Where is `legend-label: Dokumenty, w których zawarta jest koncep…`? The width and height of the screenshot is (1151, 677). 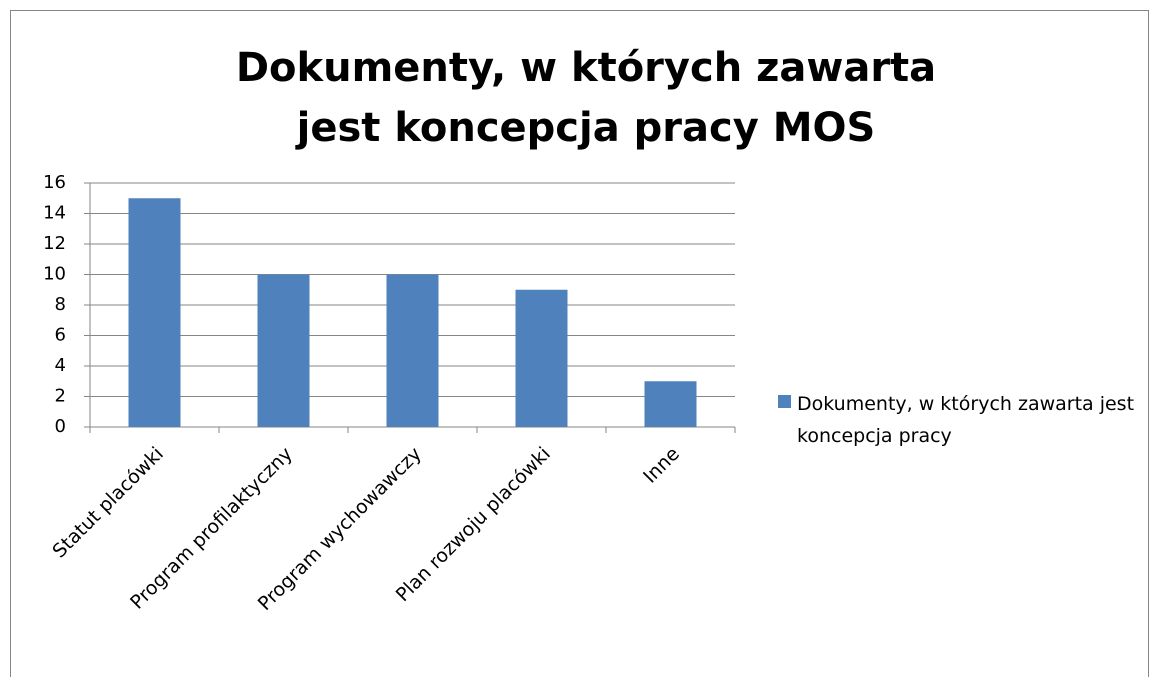 legend-label: Dokumenty, w których zawarta jest koncep… is located at coordinates (966, 420).